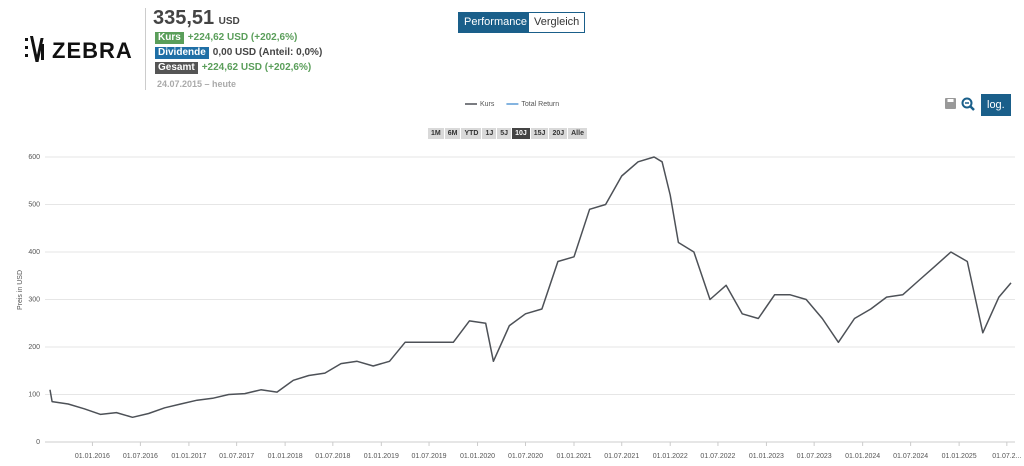 This screenshot has height=466, width=1024. I want to click on y-tick-label: 200, so click(34, 347).